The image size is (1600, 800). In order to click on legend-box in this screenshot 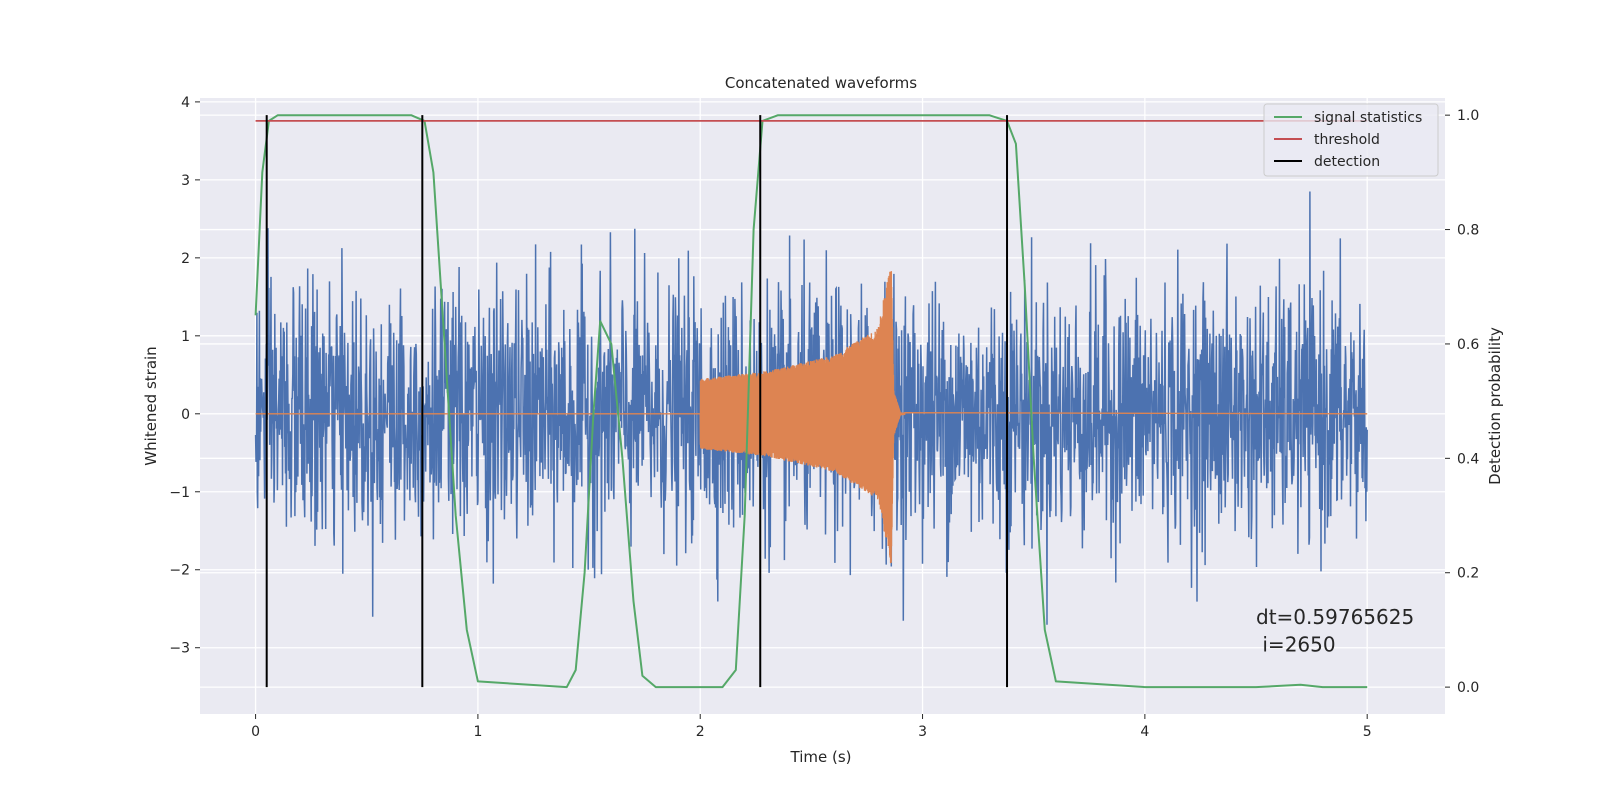, I will do `click(1351, 140)`.